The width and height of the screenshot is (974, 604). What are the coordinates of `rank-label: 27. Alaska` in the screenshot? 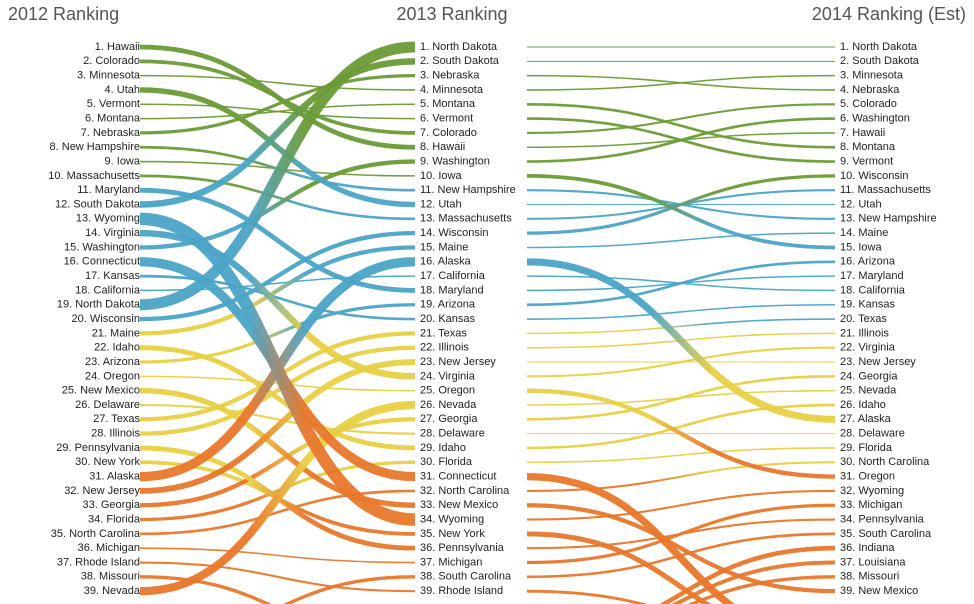 It's located at (866, 419).